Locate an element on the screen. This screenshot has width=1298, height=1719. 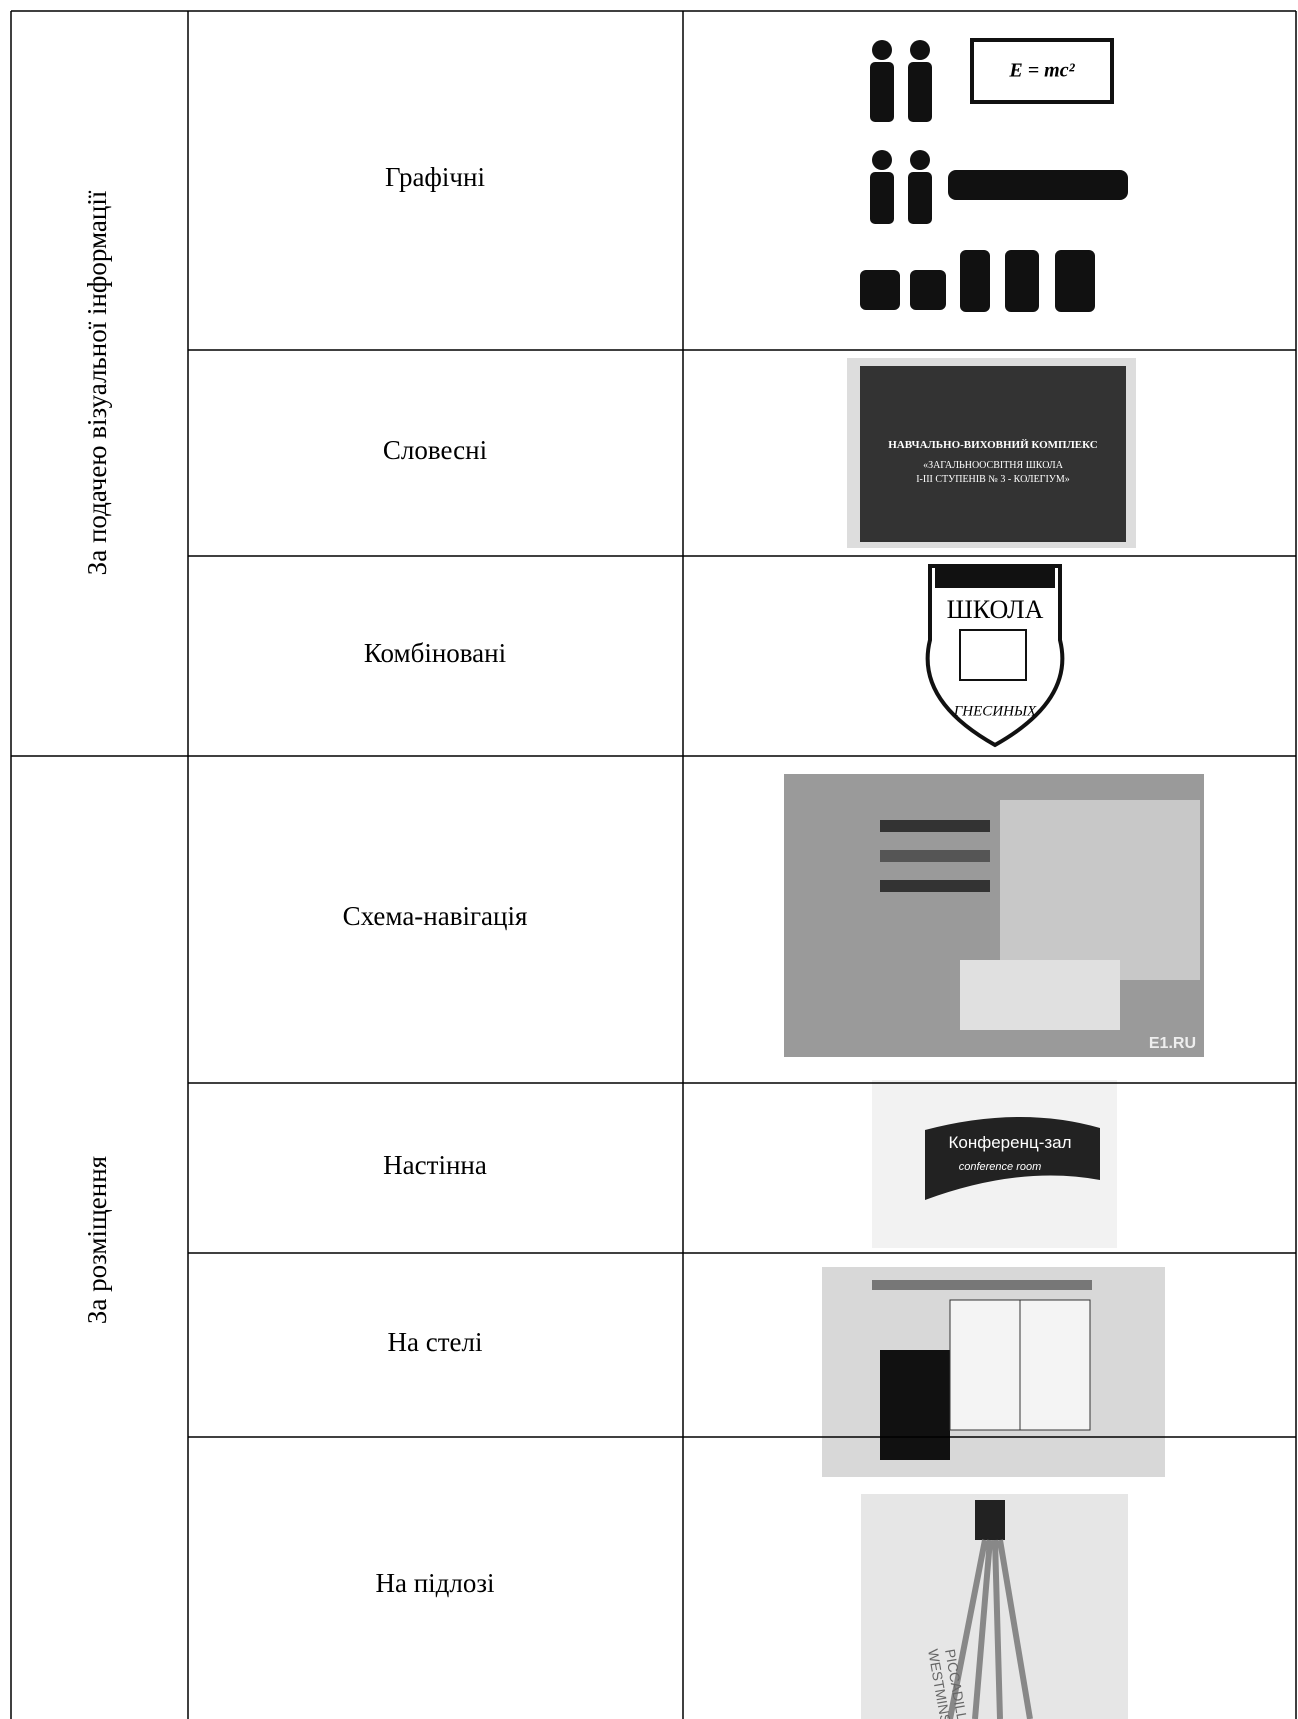
row-label: Словесні is located at coordinates (435, 450).